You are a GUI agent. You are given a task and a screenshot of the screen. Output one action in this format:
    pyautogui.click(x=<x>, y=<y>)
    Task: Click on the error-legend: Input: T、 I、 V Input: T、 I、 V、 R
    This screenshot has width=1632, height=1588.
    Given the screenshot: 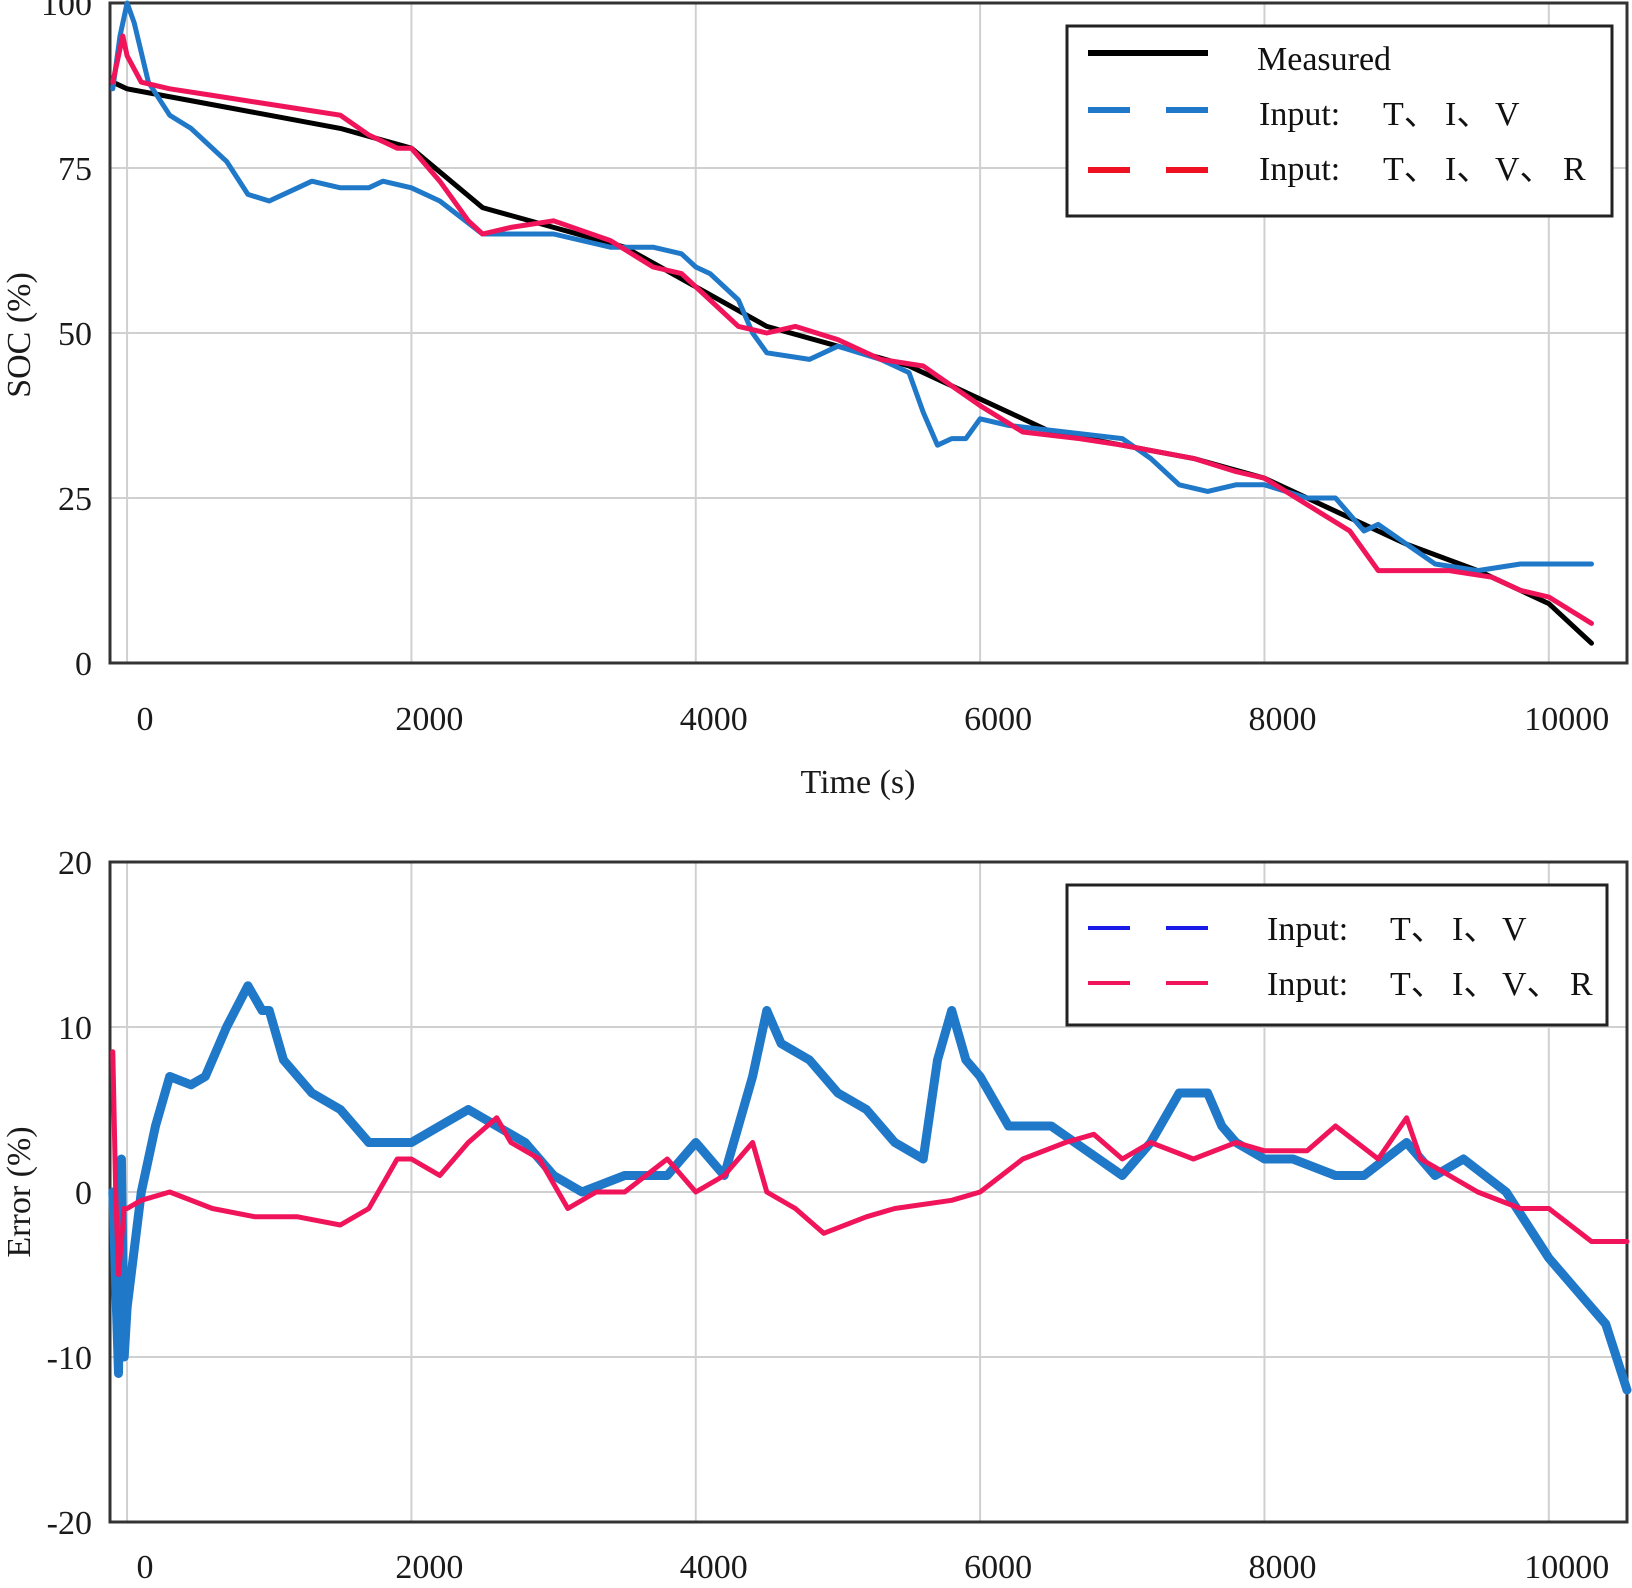 What is the action you would take?
    pyautogui.click(x=1337, y=955)
    